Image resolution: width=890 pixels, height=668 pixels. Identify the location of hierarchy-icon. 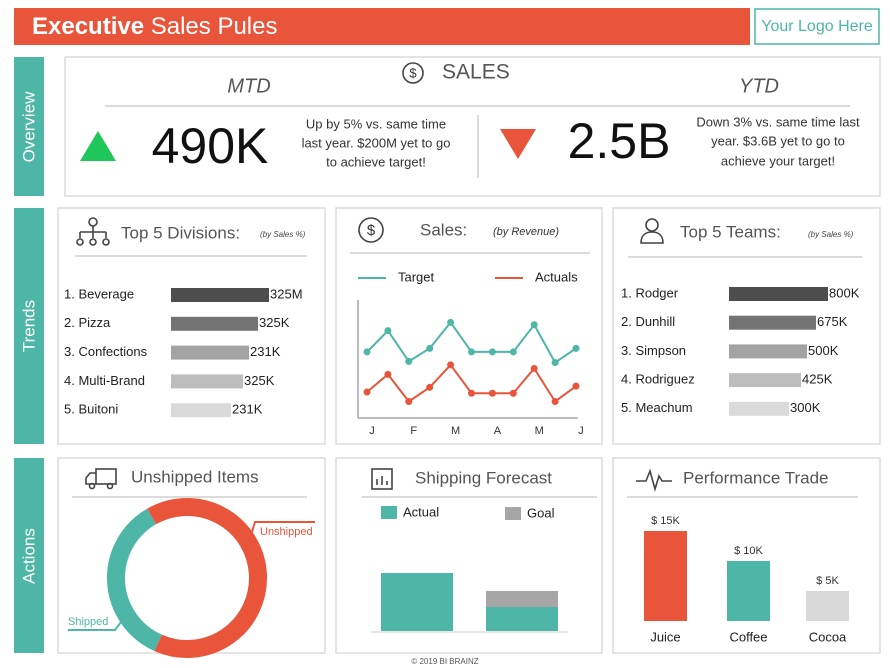
(93, 231).